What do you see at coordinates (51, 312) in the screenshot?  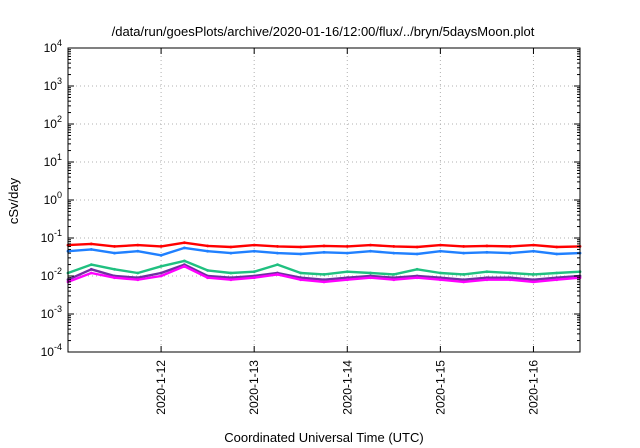 I see `y-tick-label: 10⁻³` at bounding box center [51, 312].